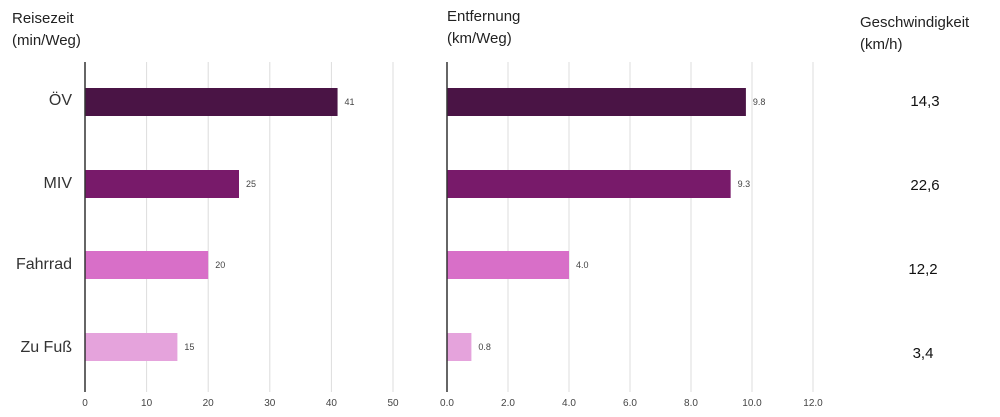 The width and height of the screenshot is (1000, 417). Describe the element at coordinates (479, 38) in the screenshot. I see `distance-unit: (km/Weg)` at that location.